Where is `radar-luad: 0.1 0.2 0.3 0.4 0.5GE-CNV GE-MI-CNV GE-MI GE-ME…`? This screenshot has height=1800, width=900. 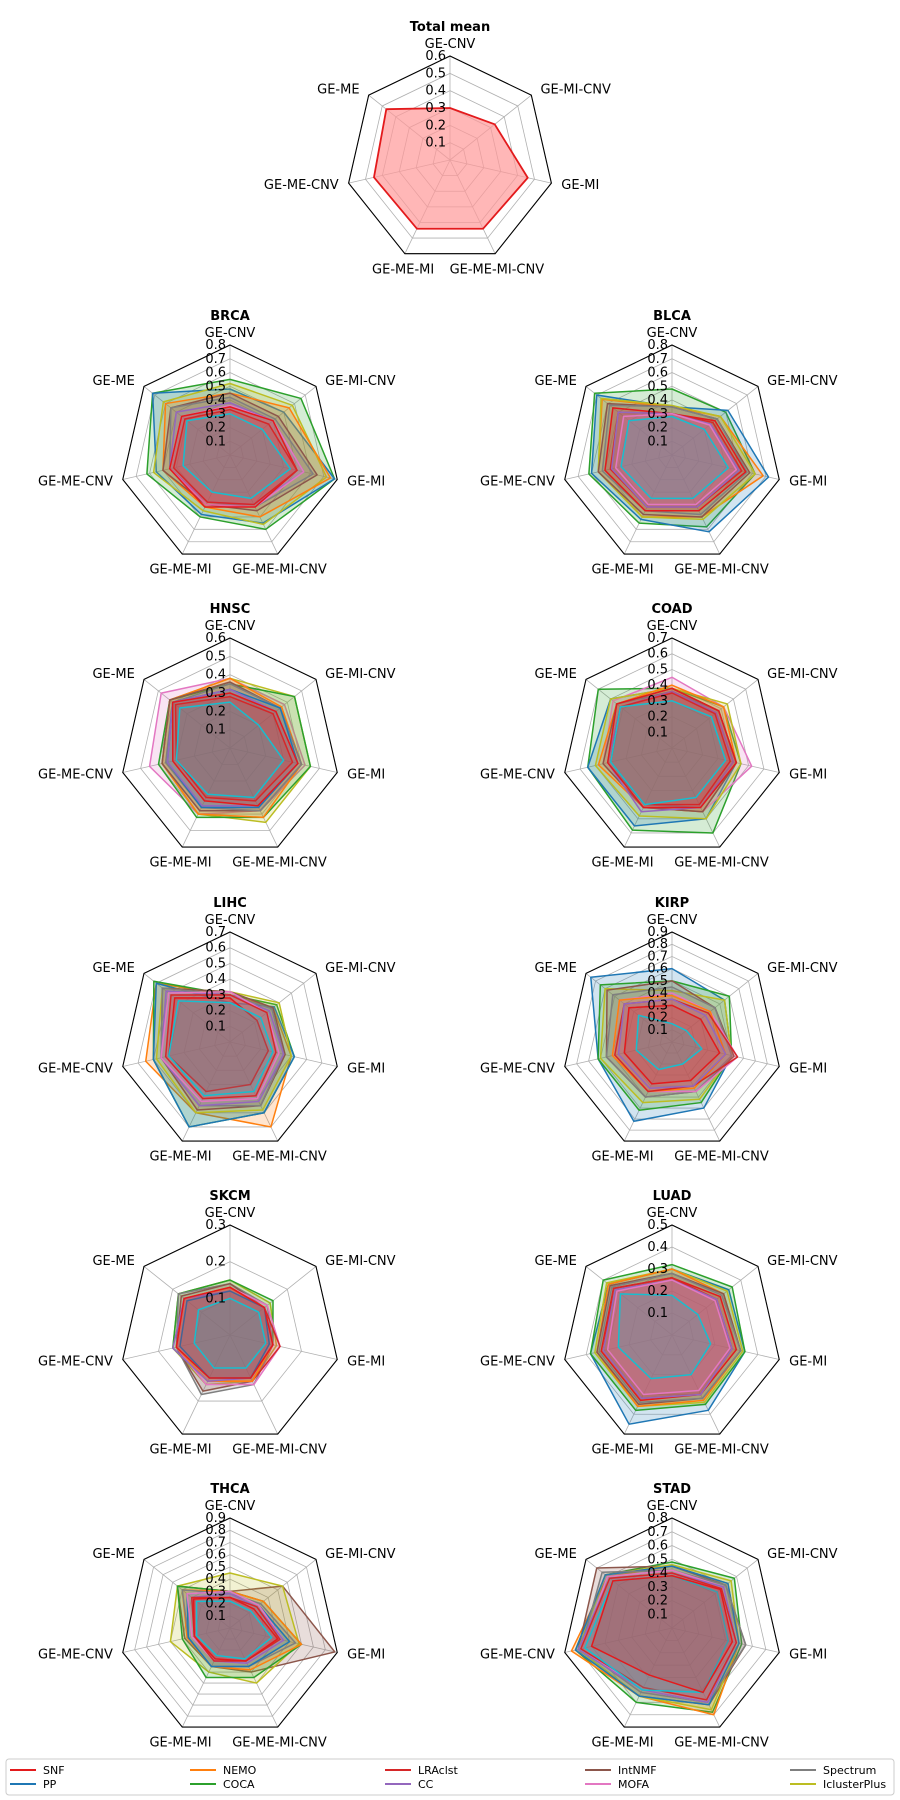
radar-luad: 0.1 0.2 0.3 0.4 0.5GE-CNV GE-MI-CNV GE-MI GE-ME… is located at coordinates (659, 1323).